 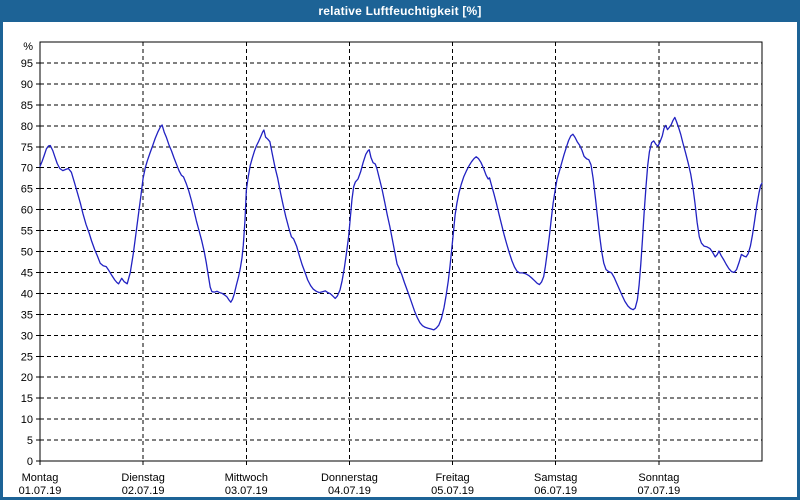 What do you see at coordinates (246, 478) in the screenshot?
I see `x-tick-day-label: Mittwoch` at bounding box center [246, 478].